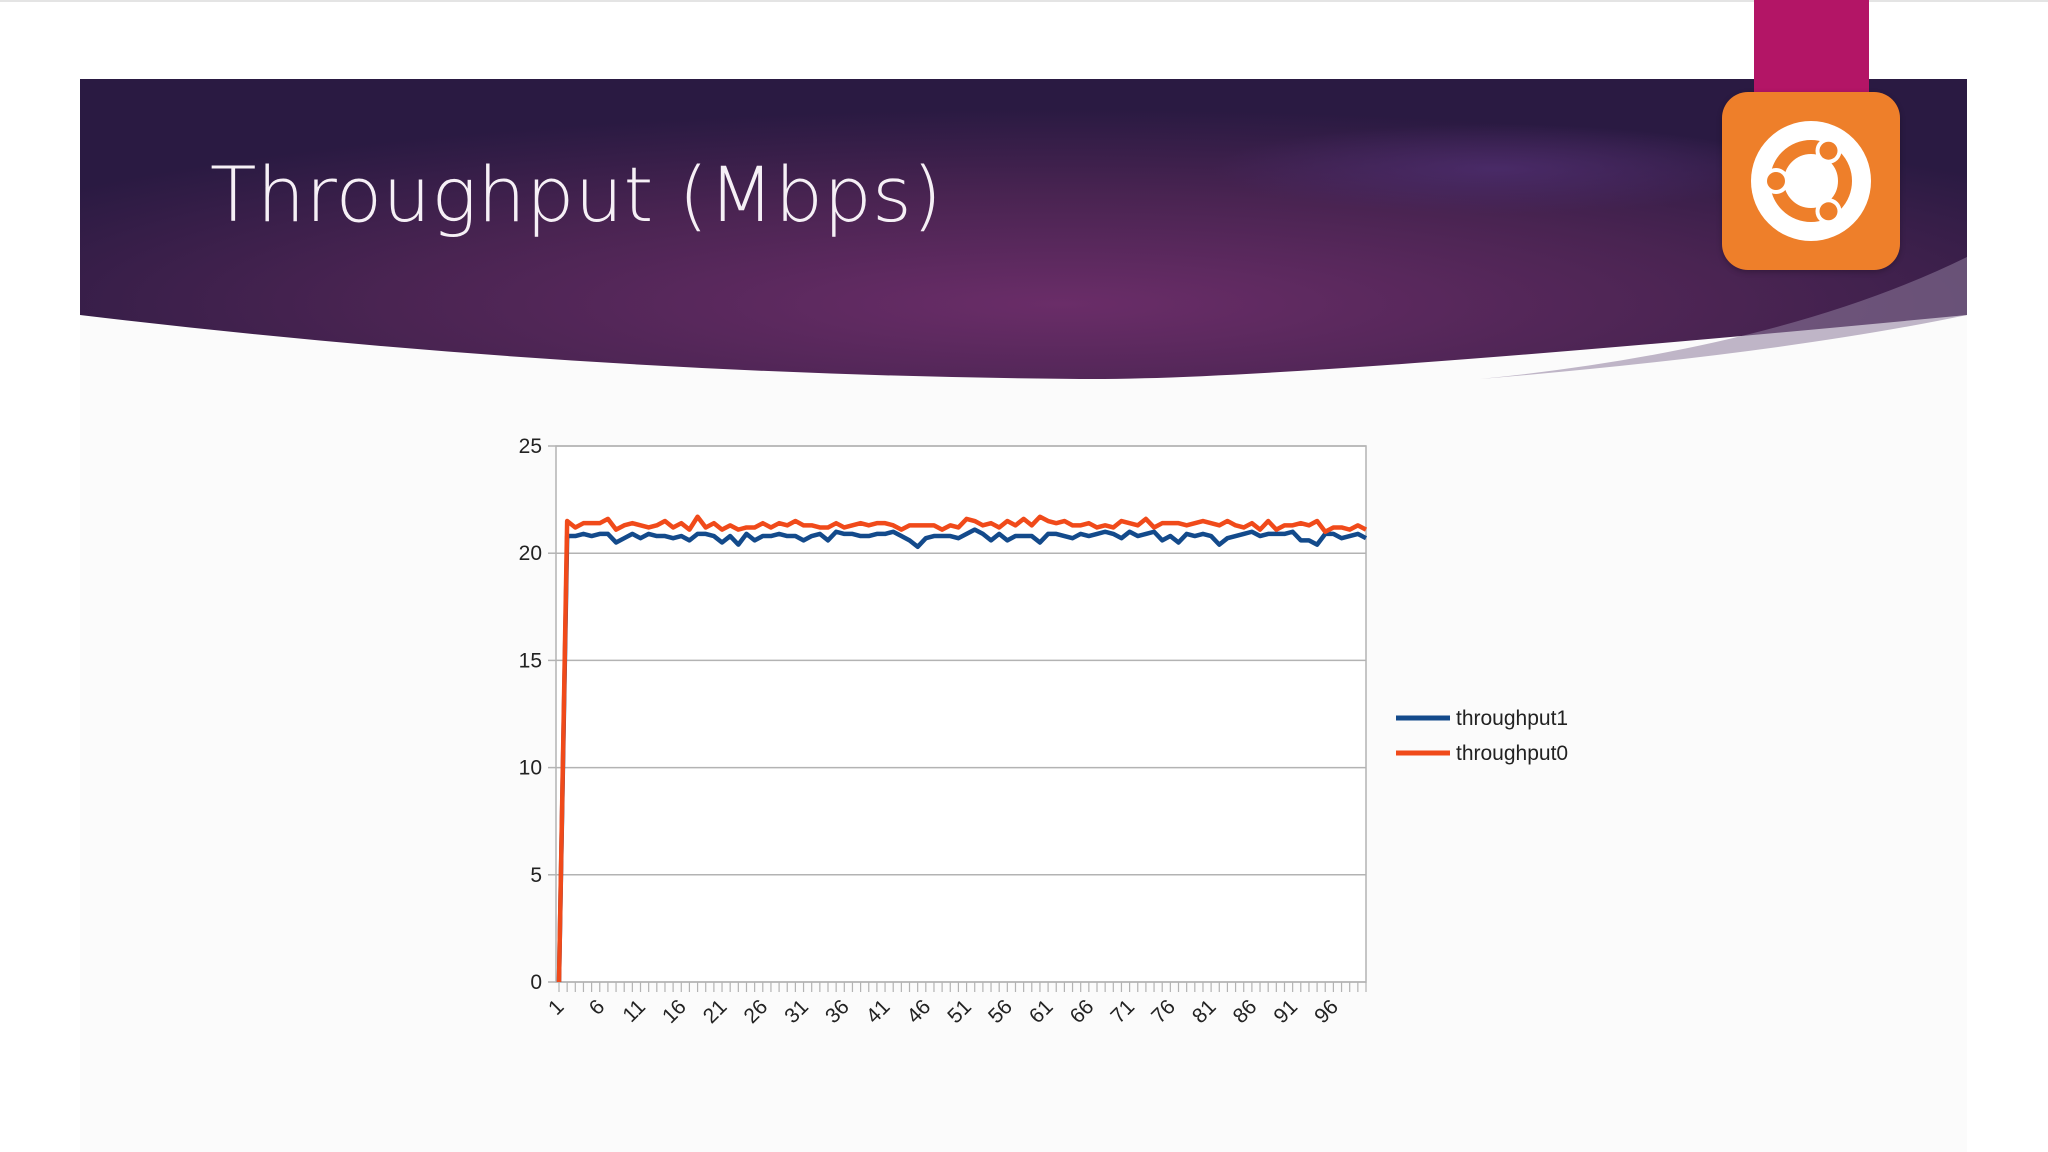  Describe the element at coordinates (1811, 50) in the screenshot. I see `ribbon-tab` at that location.